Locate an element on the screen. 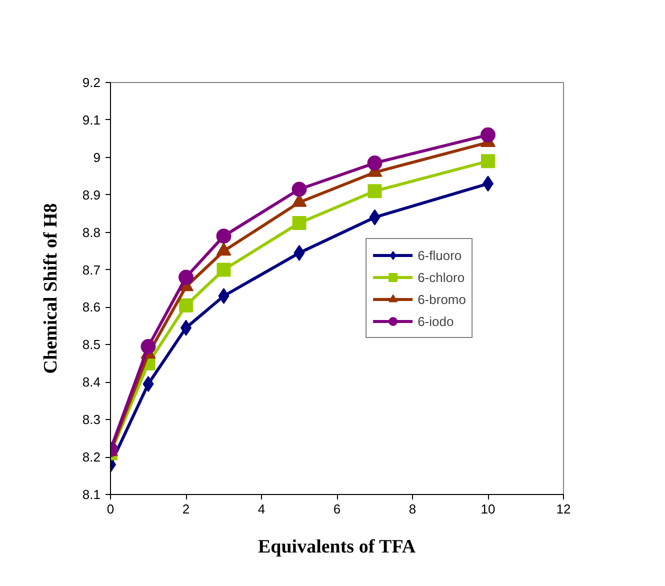 The image size is (665, 586). y-tick-label: 8.5 is located at coordinates (91, 344).